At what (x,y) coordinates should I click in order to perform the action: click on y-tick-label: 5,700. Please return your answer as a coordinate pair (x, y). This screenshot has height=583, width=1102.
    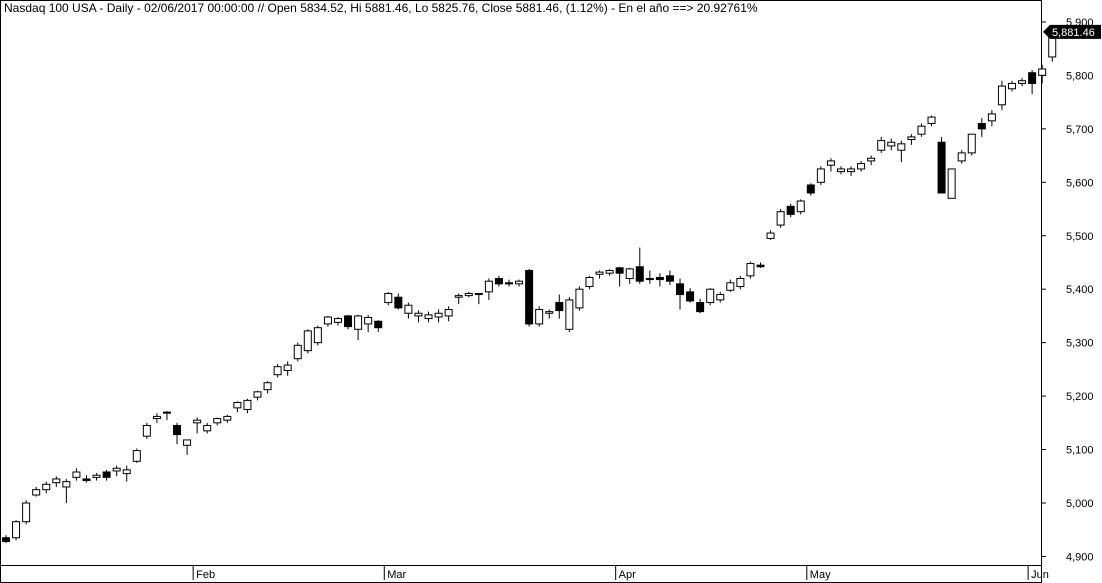
    Looking at the image, I should click on (1080, 130).